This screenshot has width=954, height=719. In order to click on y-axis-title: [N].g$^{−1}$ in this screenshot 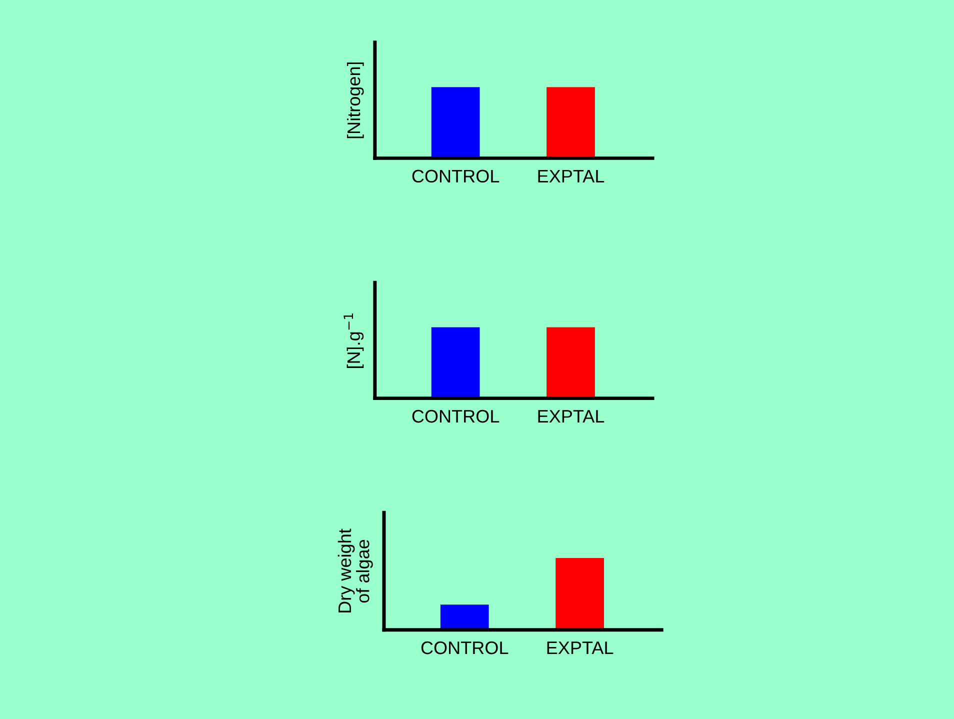, I will do `click(354, 340)`.